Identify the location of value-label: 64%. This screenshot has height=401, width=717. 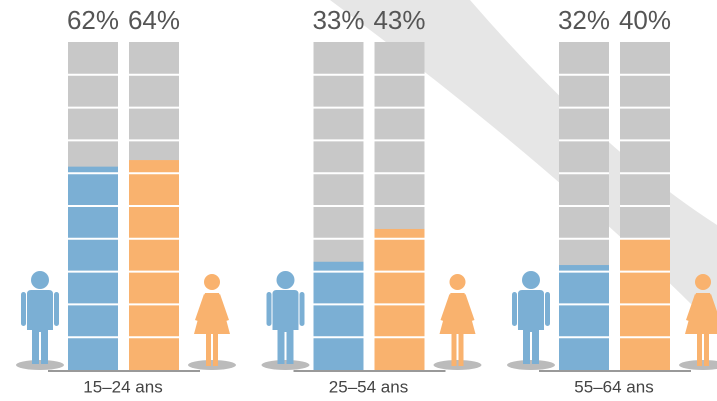
(154, 20).